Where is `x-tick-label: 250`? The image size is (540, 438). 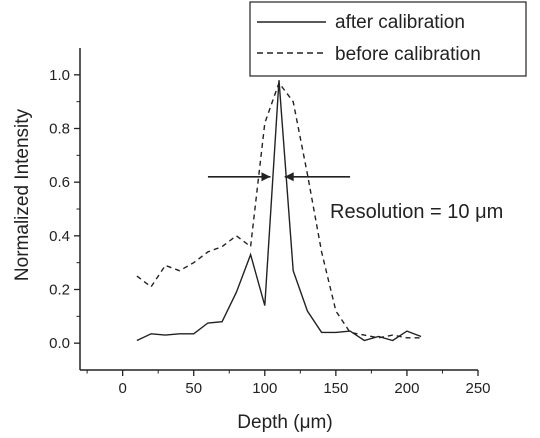 x-tick-label: 250 is located at coordinates (477, 388).